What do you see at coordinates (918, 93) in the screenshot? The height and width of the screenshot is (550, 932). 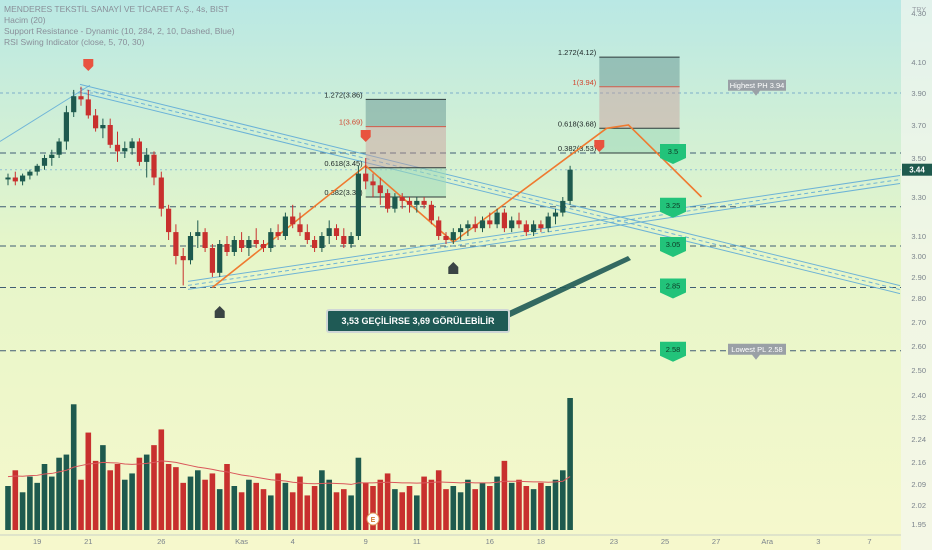 I see `price-tick-label-2: 3.90` at bounding box center [918, 93].